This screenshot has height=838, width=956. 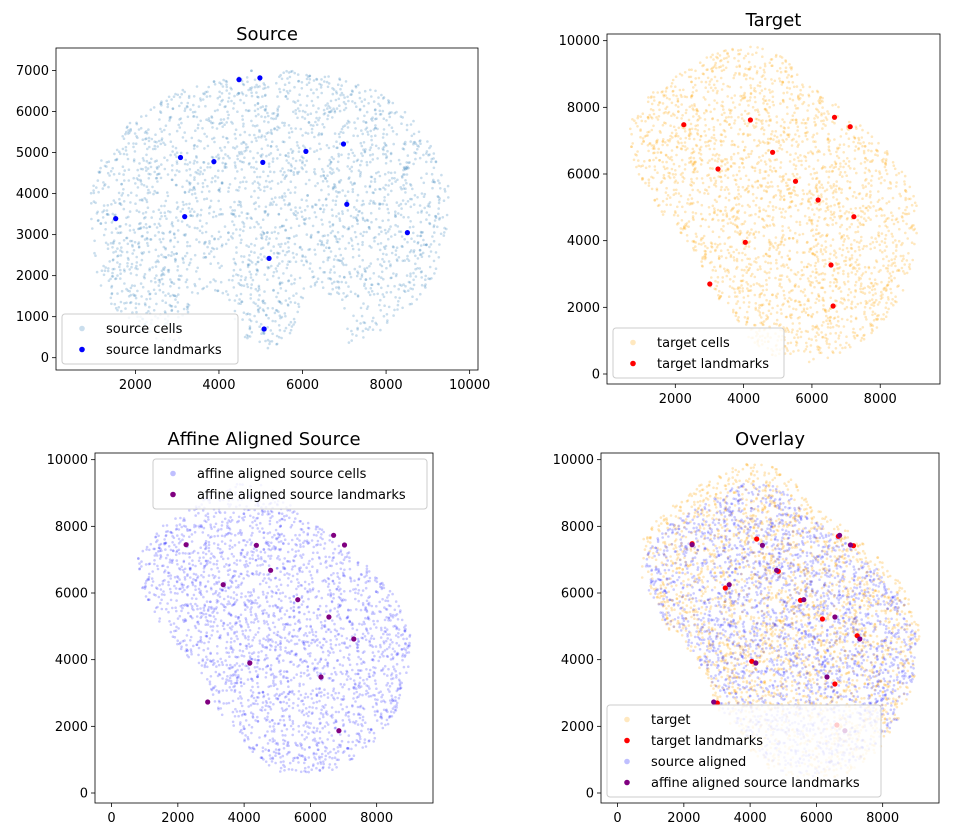 I want to click on landmark-point, so click(x=116, y=219).